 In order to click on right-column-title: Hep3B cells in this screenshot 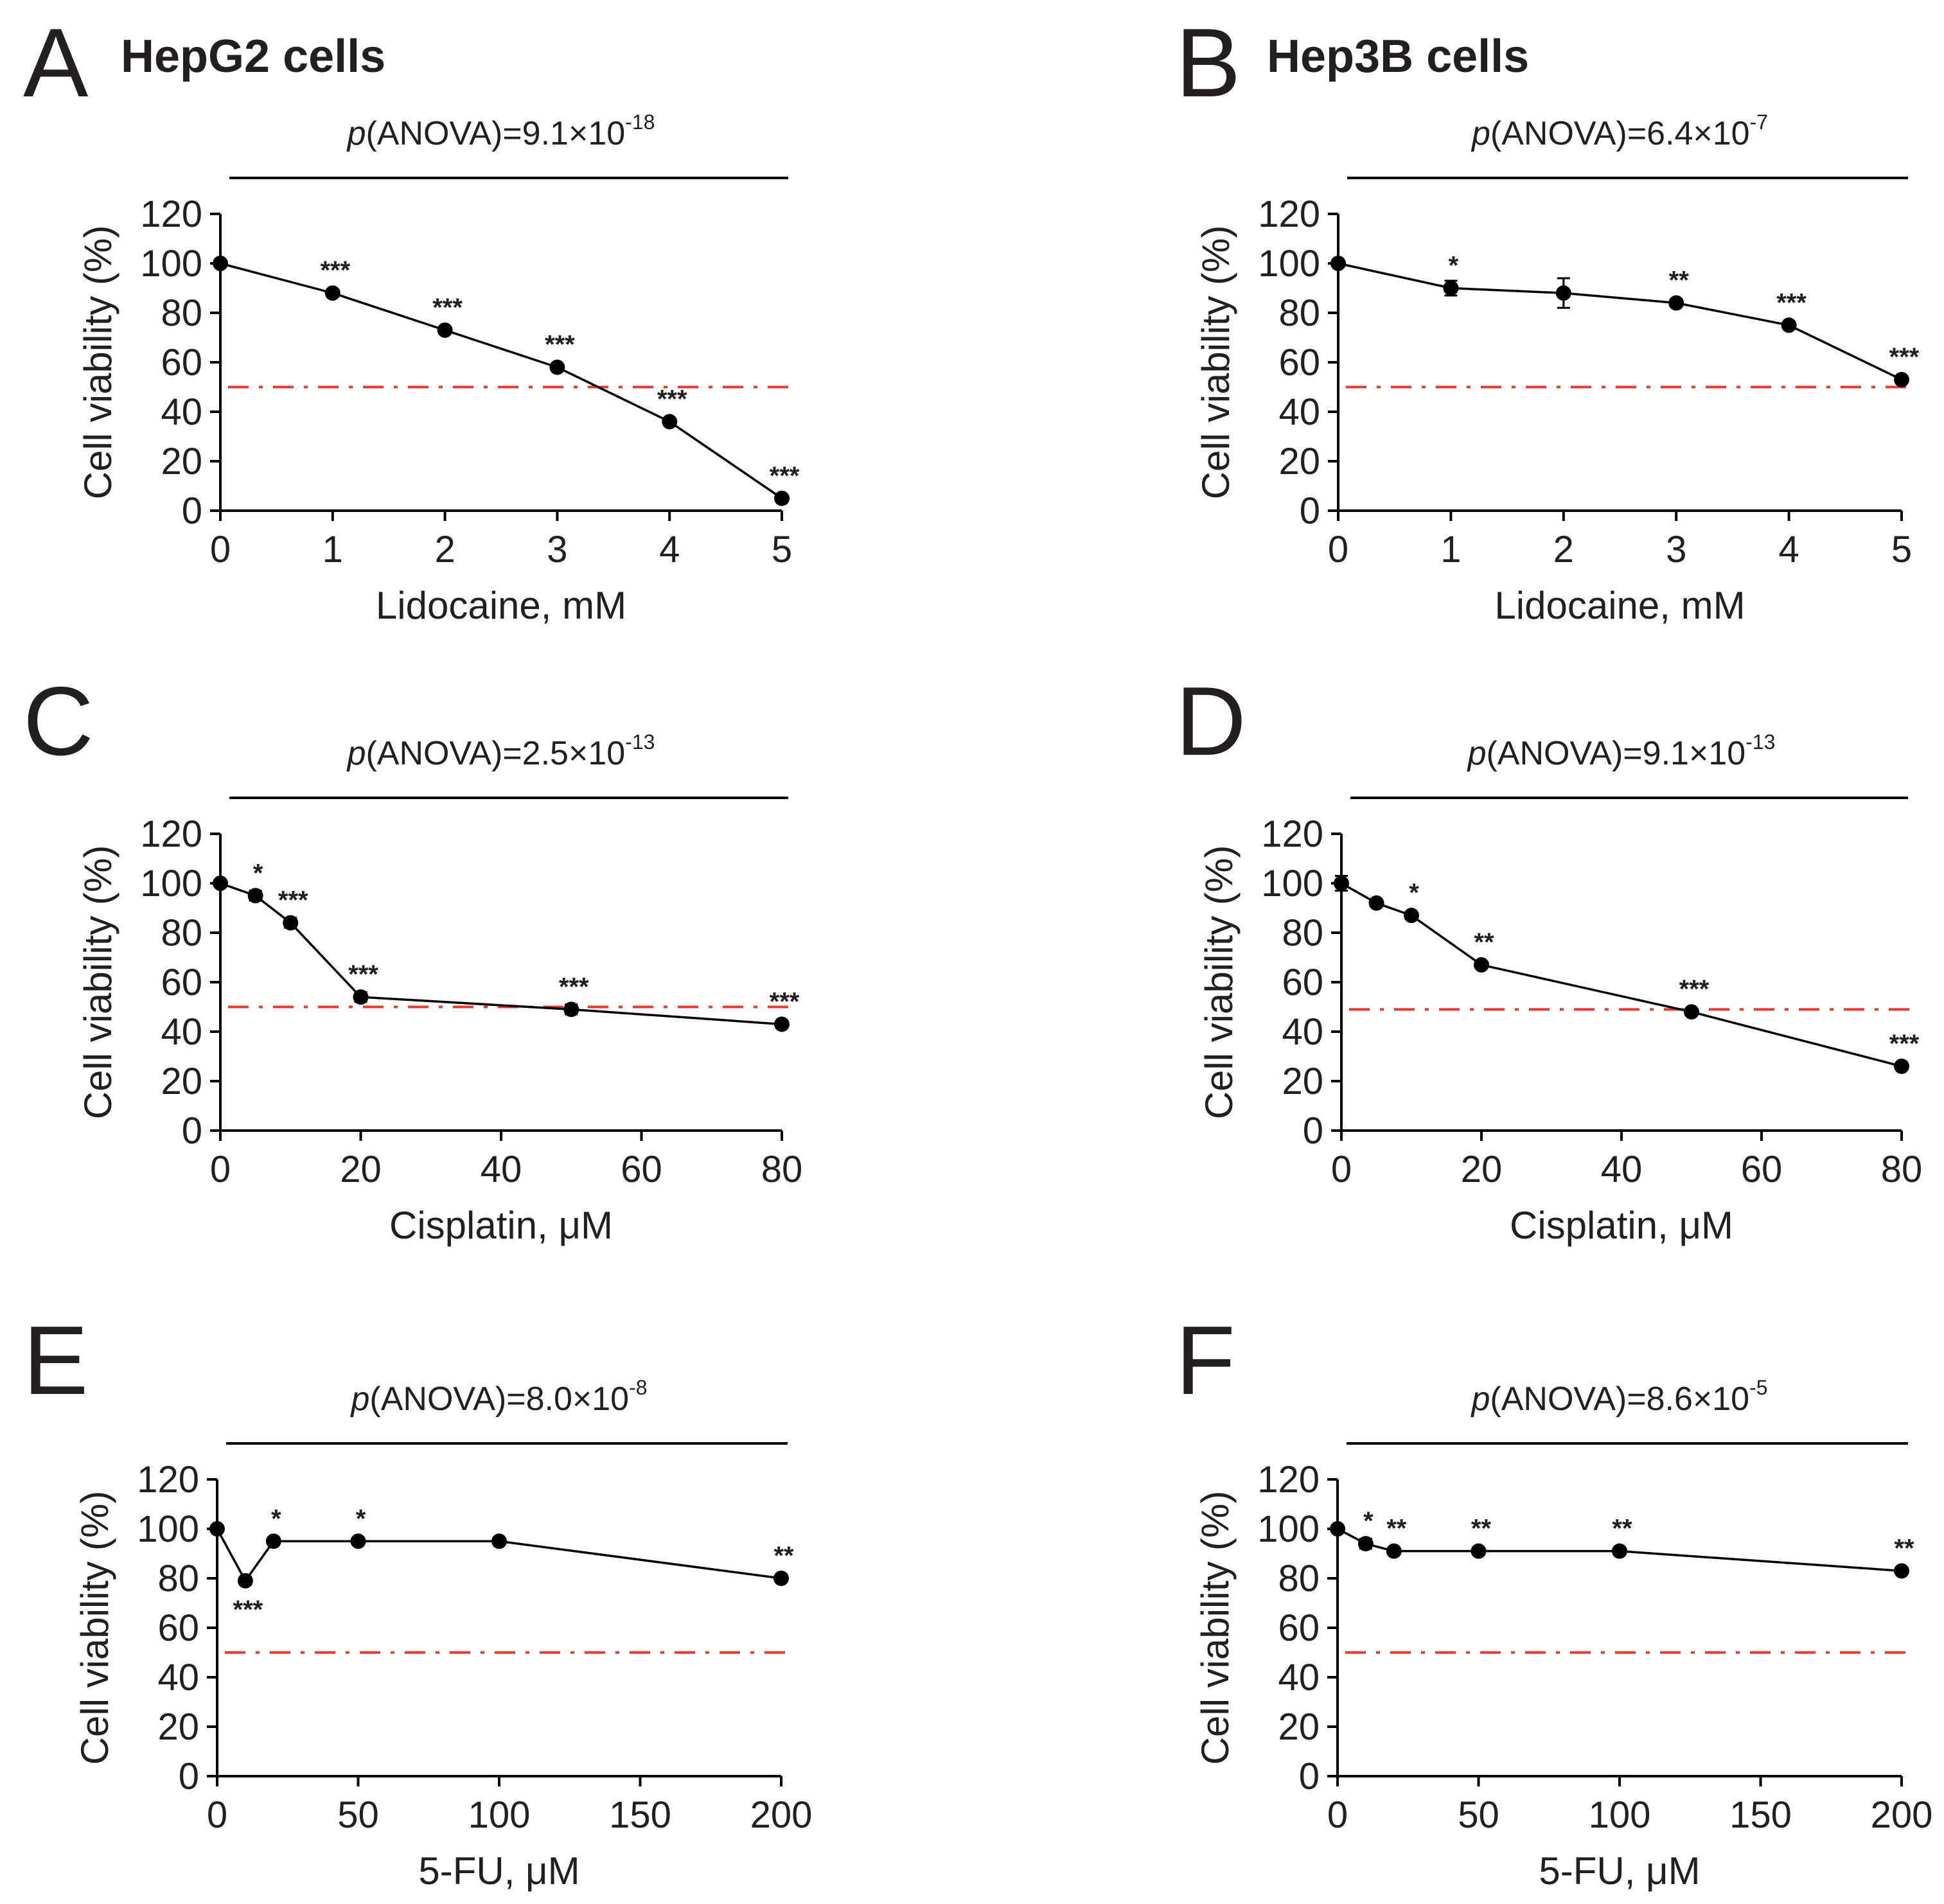, I will do `click(1398, 56)`.